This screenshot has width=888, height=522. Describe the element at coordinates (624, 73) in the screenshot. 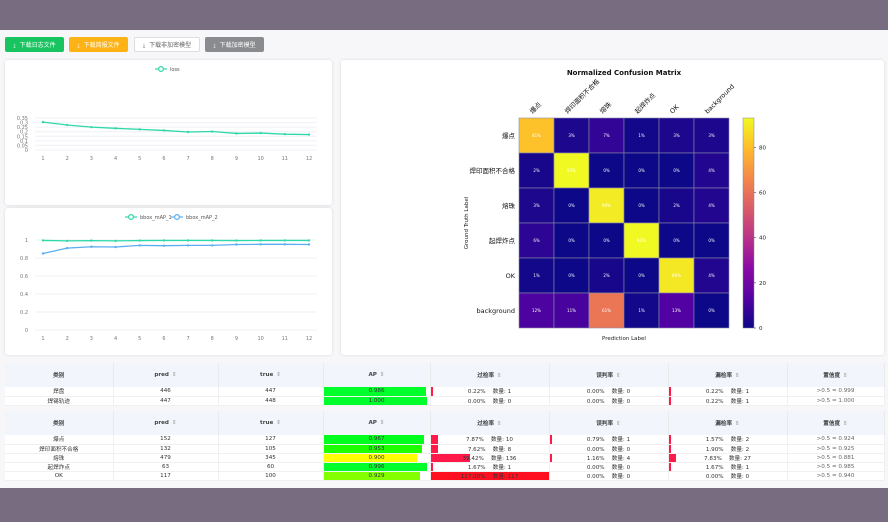

I see `chart-title: Normalized Confusion Matrix` at that location.